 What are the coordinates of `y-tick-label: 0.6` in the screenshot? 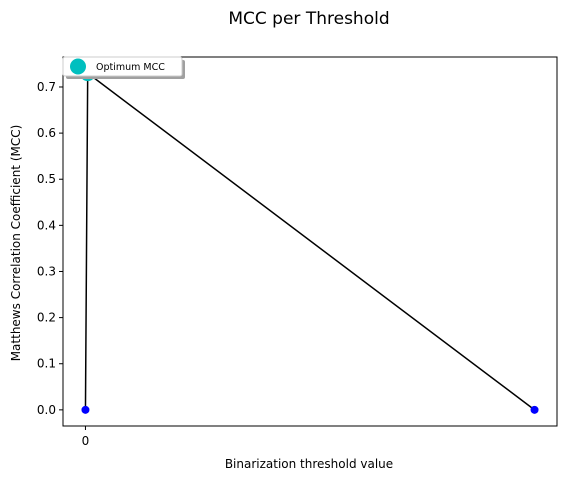 It's located at (46, 133).